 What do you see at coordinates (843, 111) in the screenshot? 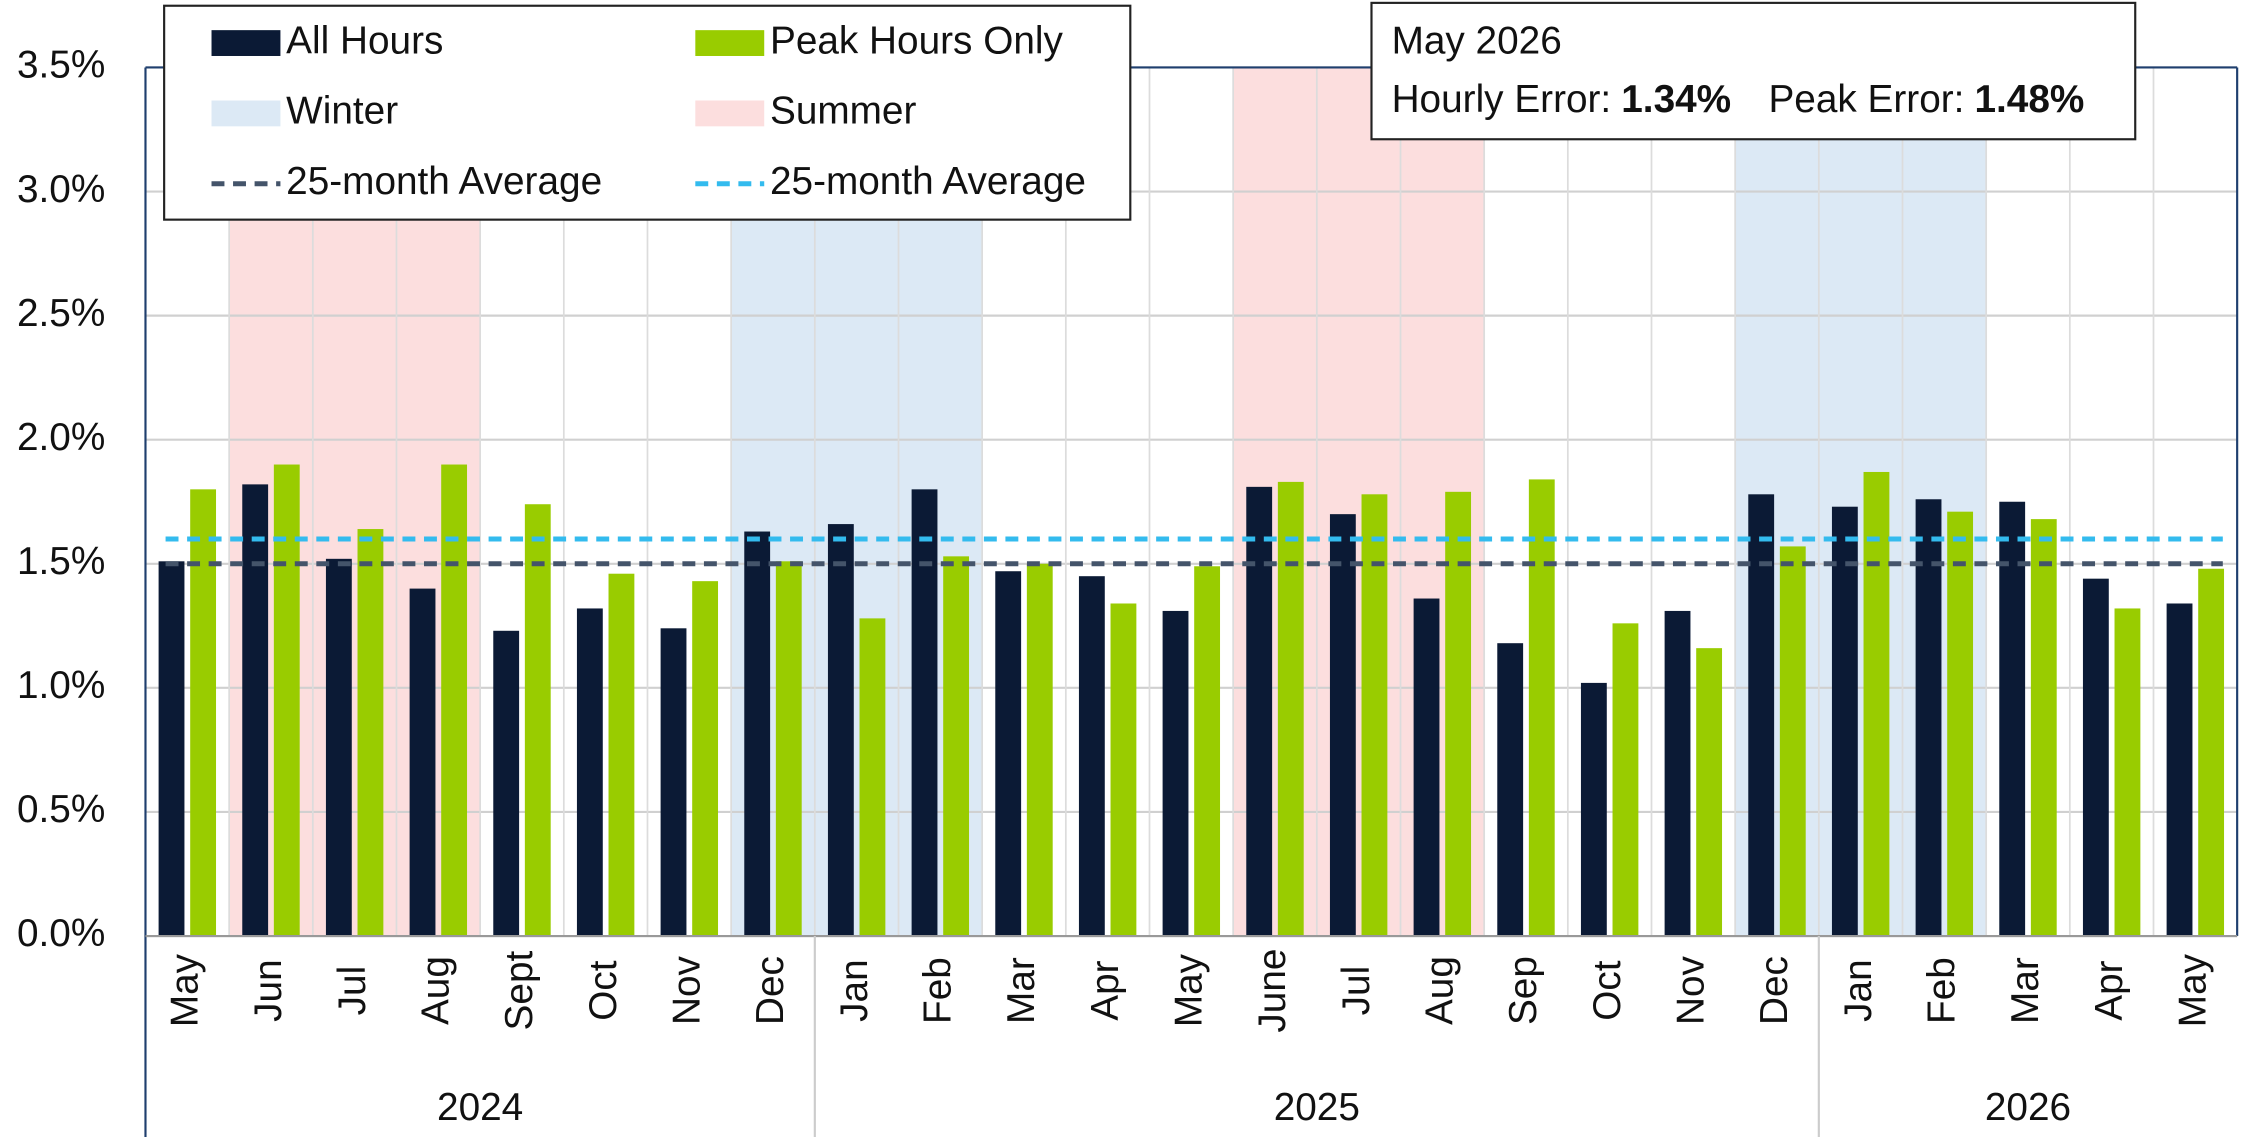
I see `legend-label: Summer` at bounding box center [843, 111].